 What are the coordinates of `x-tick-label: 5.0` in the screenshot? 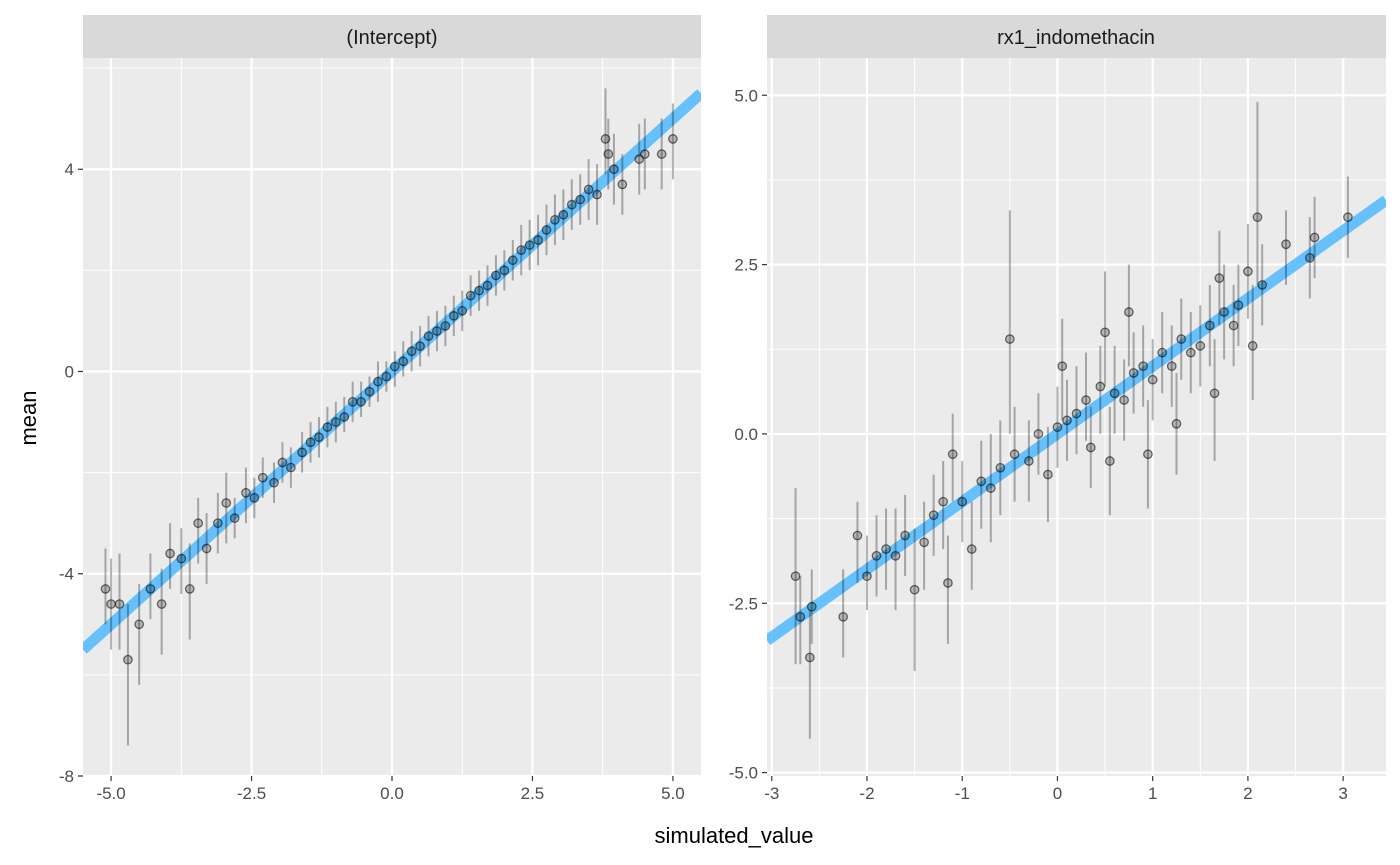 It's located at (673, 793).